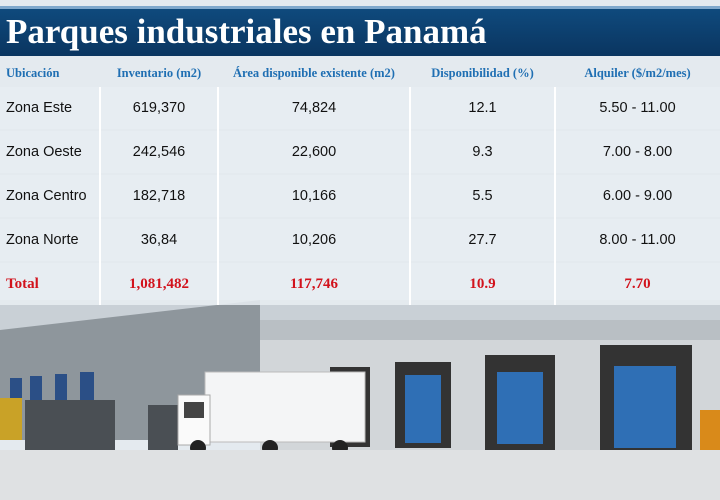 Image resolution: width=720 pixels, height=500 pixels. Describe the element at coordinates (360, 31) in the screenshot. I see `title: Parques industriales en Panamá` at that location.